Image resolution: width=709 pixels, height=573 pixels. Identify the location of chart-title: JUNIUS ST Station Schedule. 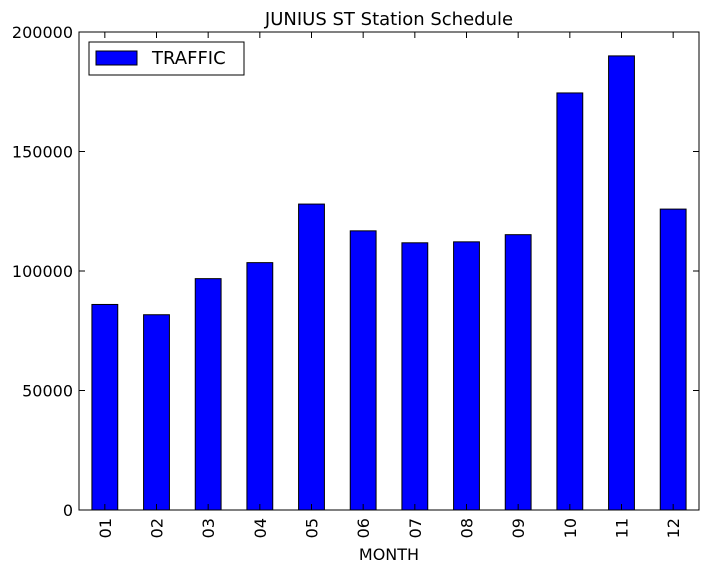
(388, 19).